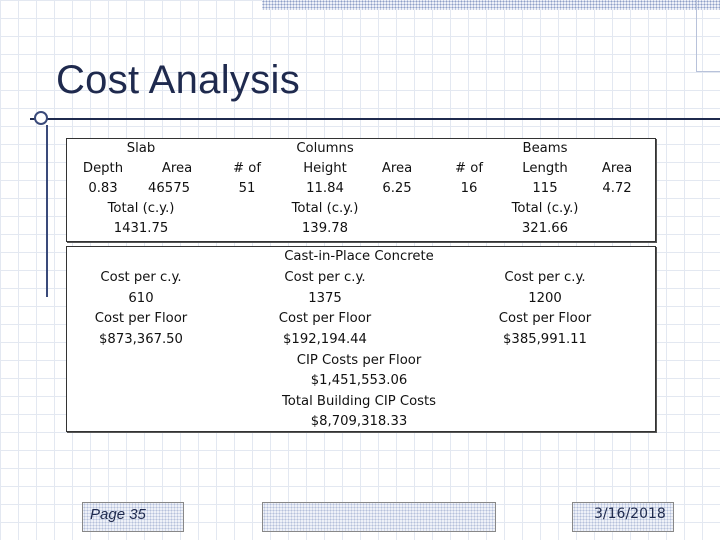 The width and height of the screenshot is (720, 540). I want to click on columns-count-label: # of, so click(247, 168).